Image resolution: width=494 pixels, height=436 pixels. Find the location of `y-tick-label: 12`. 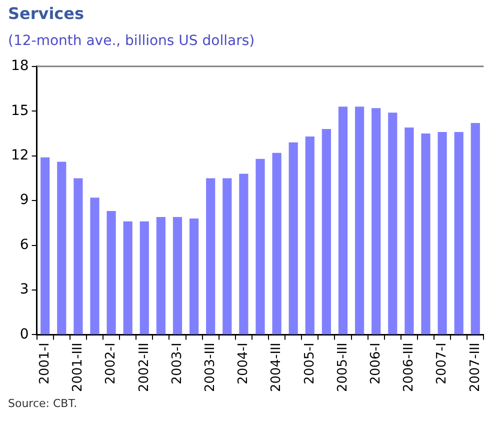

y-tick-label: 12 is located at coordinates (19, 155).